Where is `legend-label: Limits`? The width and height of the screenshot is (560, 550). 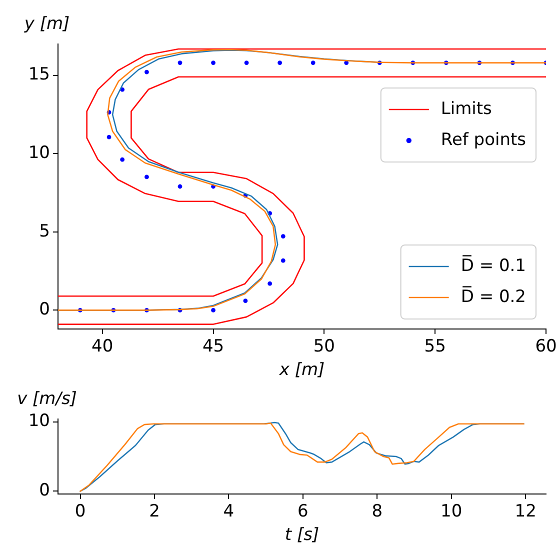
legend-label: Limits is located at coordinates (466, 108).